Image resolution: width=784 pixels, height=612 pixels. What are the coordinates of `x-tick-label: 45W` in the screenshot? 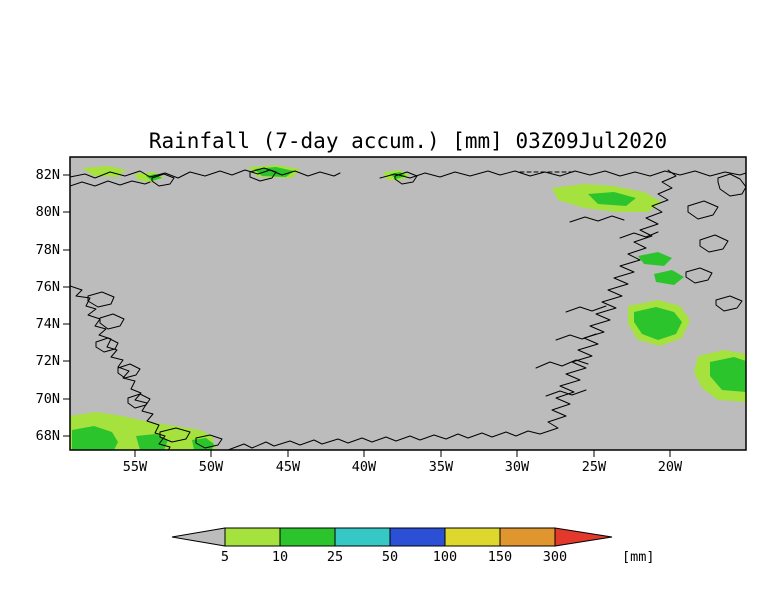 It's located at (288, 467).